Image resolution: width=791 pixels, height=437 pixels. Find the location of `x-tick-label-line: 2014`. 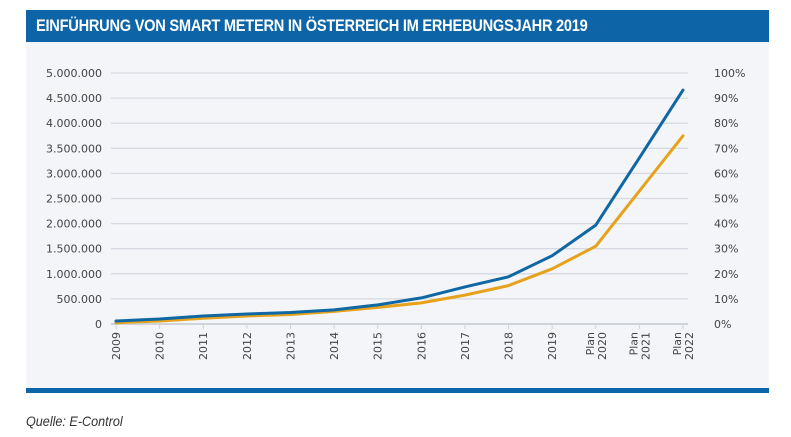

x-tick-label-line: 2014 is located at coordinates (334, 346).